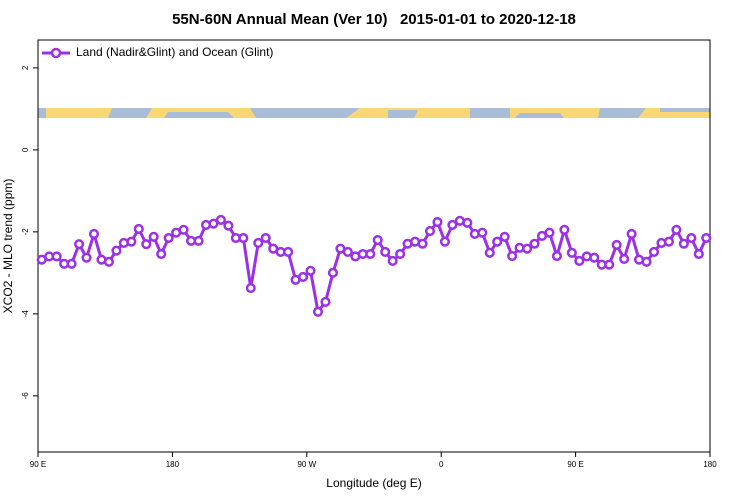 This screenshot has height=500, width=750. Describe the element at coordinates (8, 246) in the screenshot. I see `y-axis-label: XCO2 - MLO trend (ppm)` at that location.